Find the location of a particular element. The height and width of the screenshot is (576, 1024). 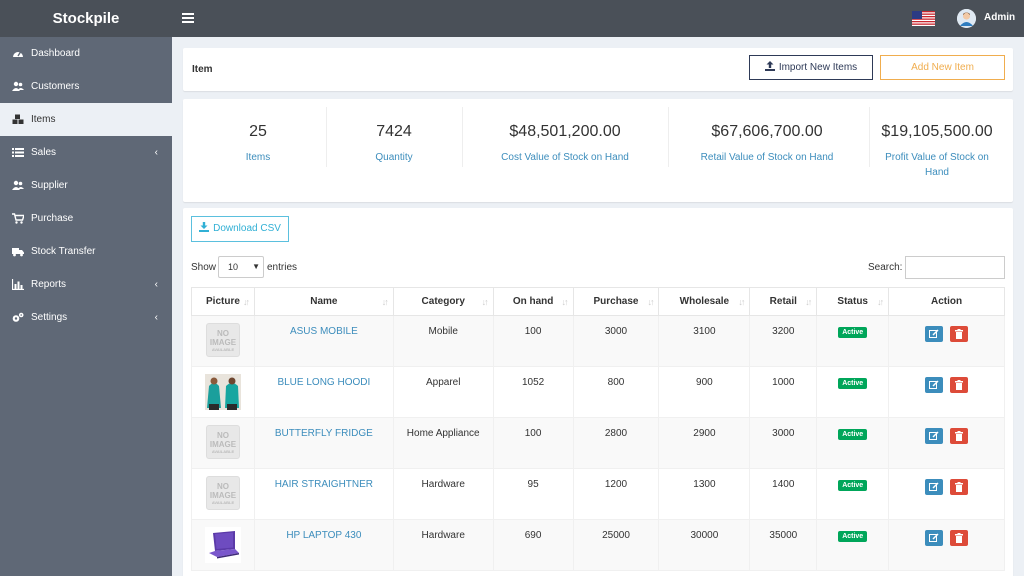

stat-value: $67,606,700.00 is located at coordinates (767, 131).